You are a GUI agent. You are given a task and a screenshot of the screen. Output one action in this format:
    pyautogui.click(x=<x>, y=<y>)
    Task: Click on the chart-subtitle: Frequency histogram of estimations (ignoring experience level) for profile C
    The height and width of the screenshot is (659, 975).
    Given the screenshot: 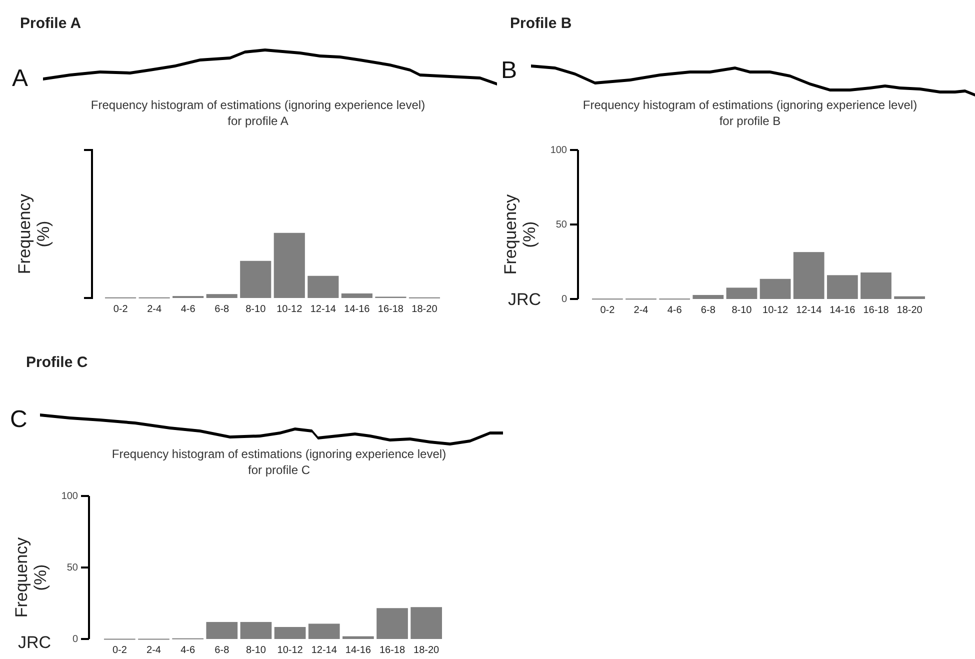 What is the action you would take?
    pyautogui.click(x=279, y=462)
    